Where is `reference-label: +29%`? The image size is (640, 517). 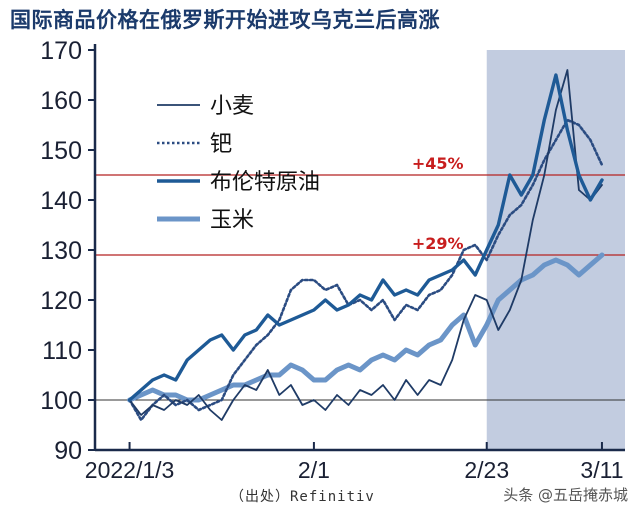 reference-label: +29% is located at coordinates (438, 243).